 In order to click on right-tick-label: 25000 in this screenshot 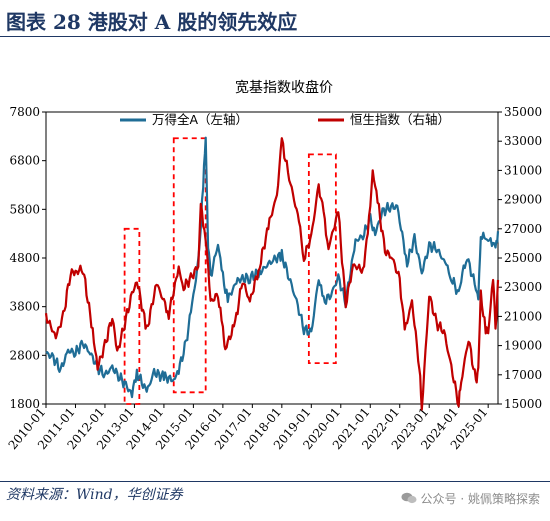, I will do `click(523, 258)`.